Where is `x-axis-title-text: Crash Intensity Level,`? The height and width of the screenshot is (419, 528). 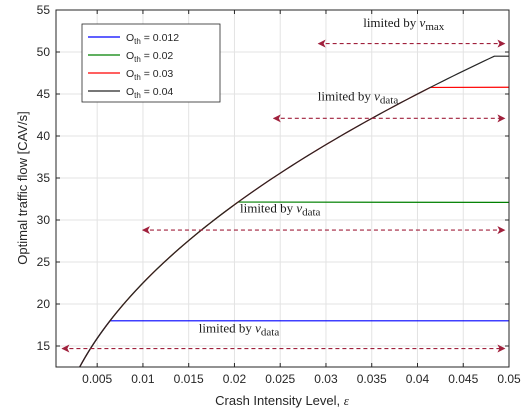 x-axis-title-text: Crash Intensity Level, is located at coordinates (279, 400).